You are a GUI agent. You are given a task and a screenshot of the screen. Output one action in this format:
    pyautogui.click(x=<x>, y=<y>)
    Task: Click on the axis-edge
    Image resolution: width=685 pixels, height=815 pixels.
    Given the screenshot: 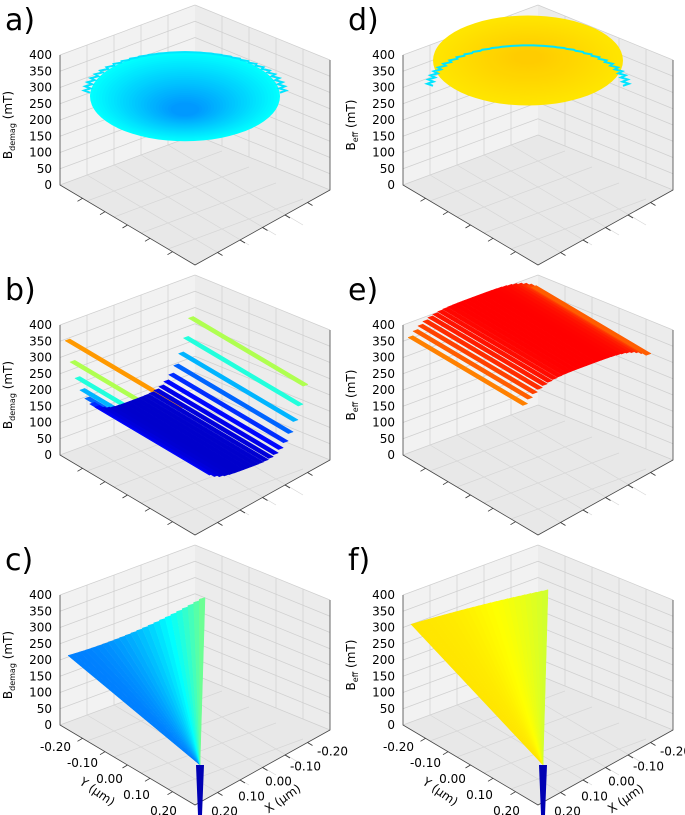 What is the action you would take?
    pyautogui.click(x=538, y=700)
    